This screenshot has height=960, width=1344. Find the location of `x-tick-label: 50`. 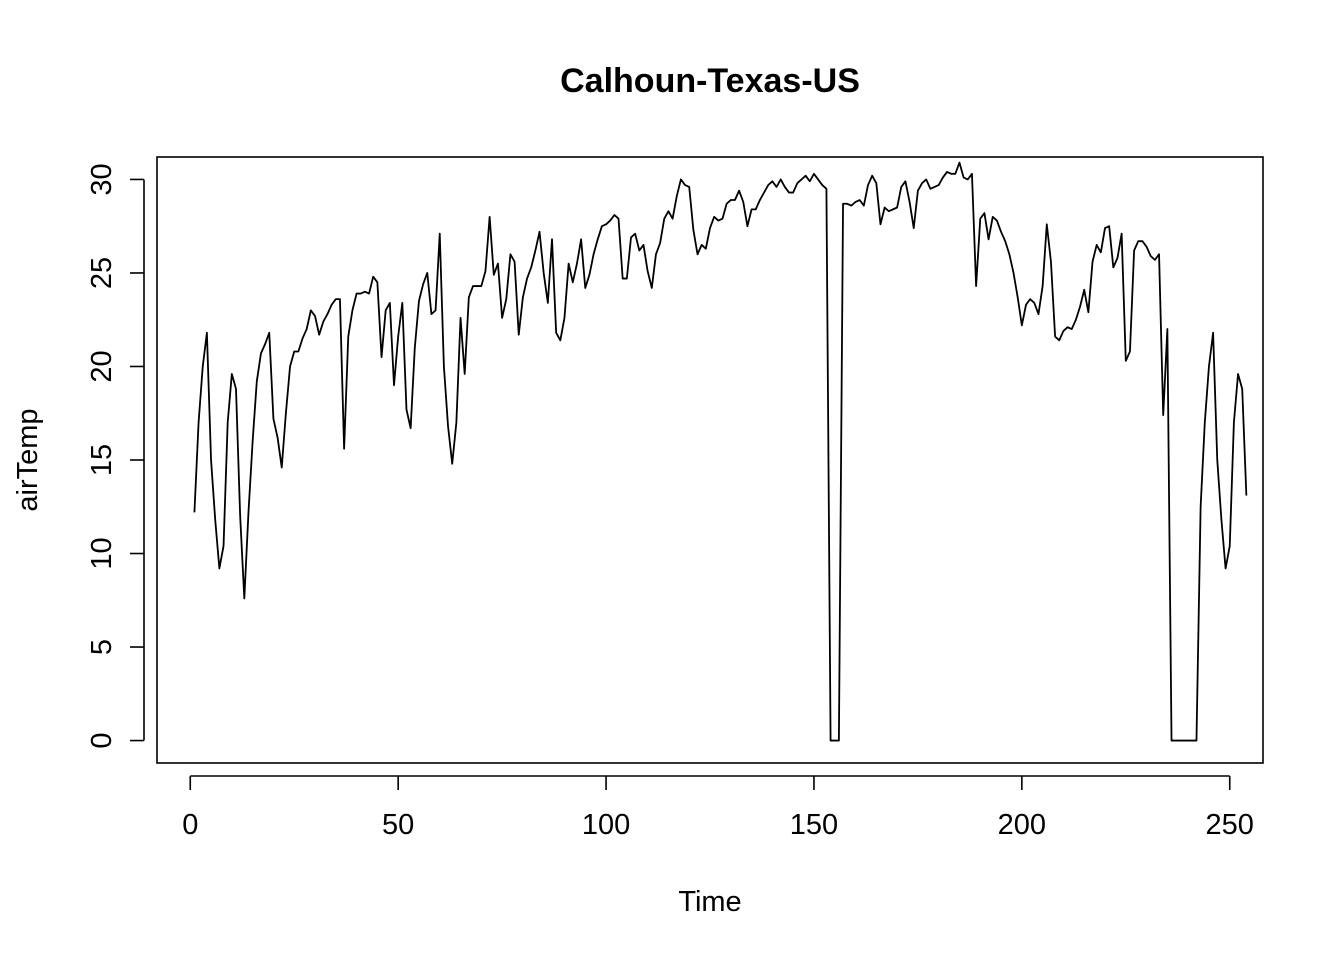

x-tick-label: 50 is located at coordinates (398, 825).